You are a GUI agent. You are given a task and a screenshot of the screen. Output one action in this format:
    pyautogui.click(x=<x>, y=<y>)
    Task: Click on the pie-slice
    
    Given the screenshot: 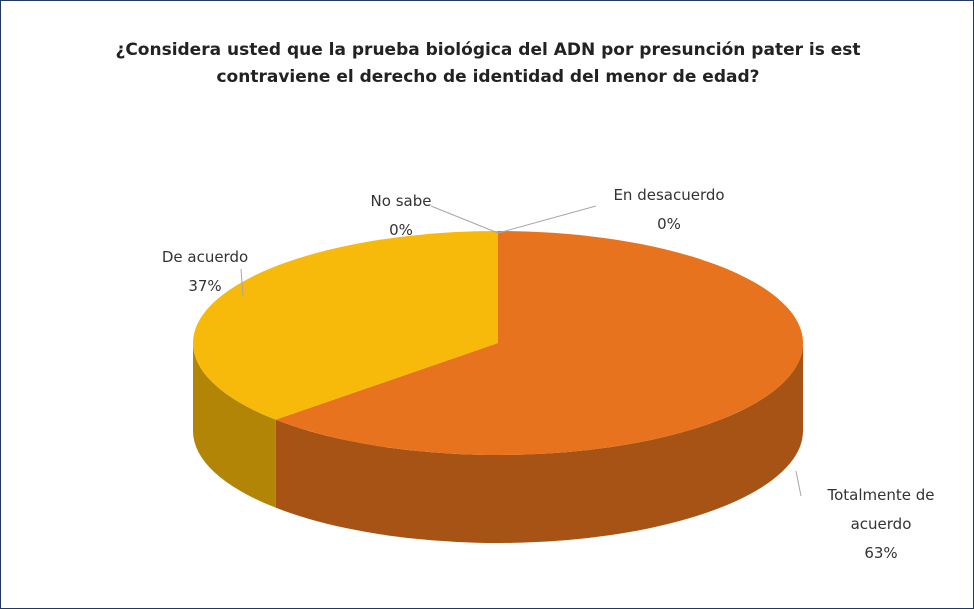 What is the action you would take?
    pyautogui.click(x=346, y=325)
    